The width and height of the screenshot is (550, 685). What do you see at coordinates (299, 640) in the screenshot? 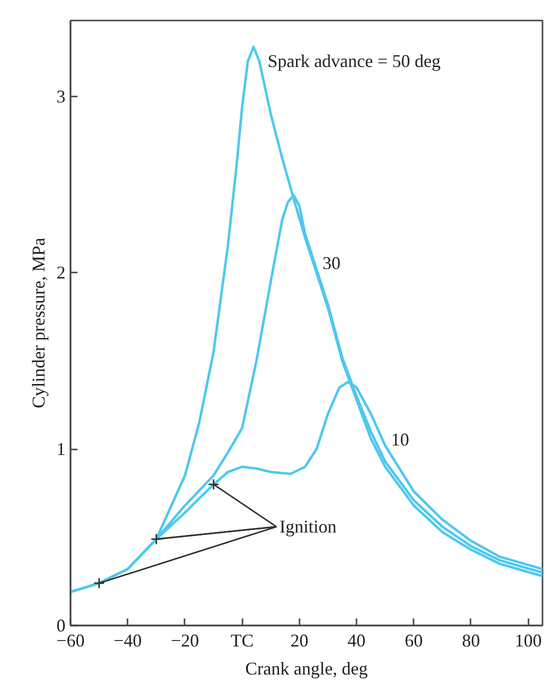
I see `x-tick-label: 20` at bounding box center [299, 640].